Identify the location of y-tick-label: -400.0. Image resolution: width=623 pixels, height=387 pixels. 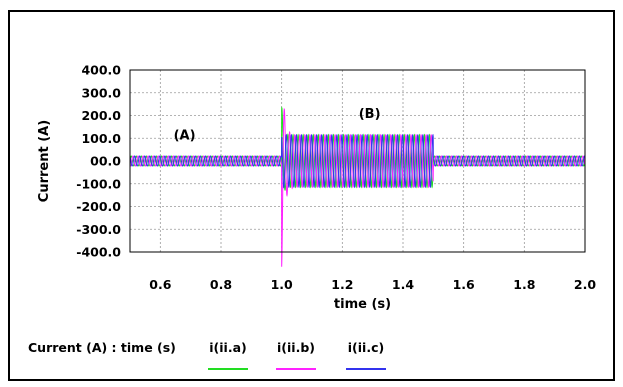
(98, 252).